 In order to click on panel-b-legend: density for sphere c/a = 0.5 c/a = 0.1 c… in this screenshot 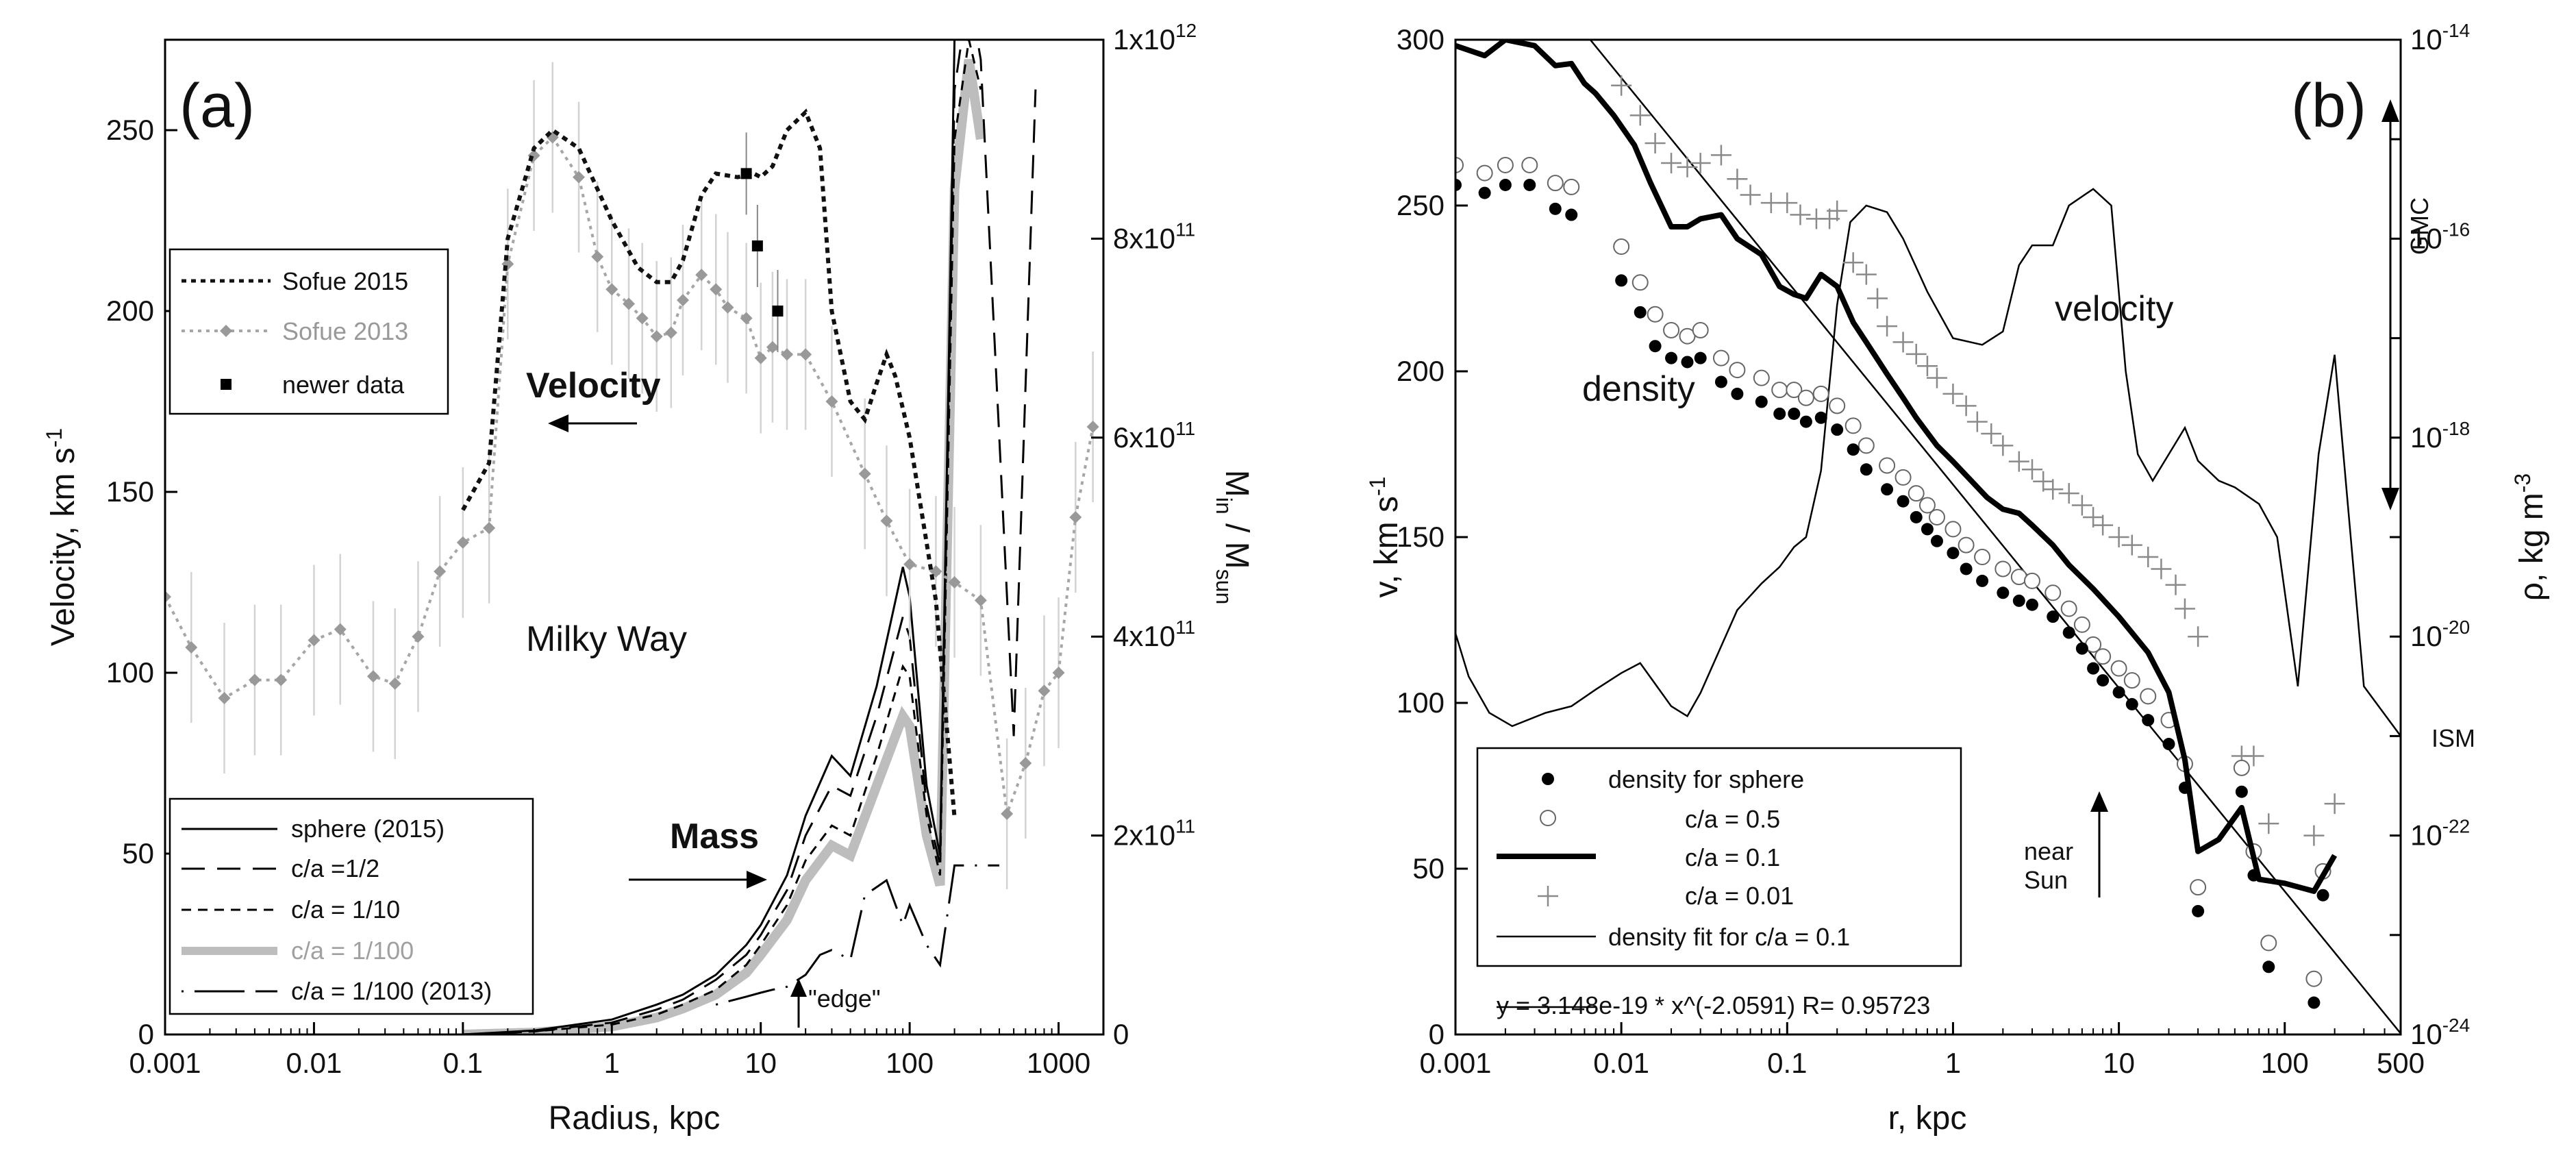, I will do `click(1719, 877)`.